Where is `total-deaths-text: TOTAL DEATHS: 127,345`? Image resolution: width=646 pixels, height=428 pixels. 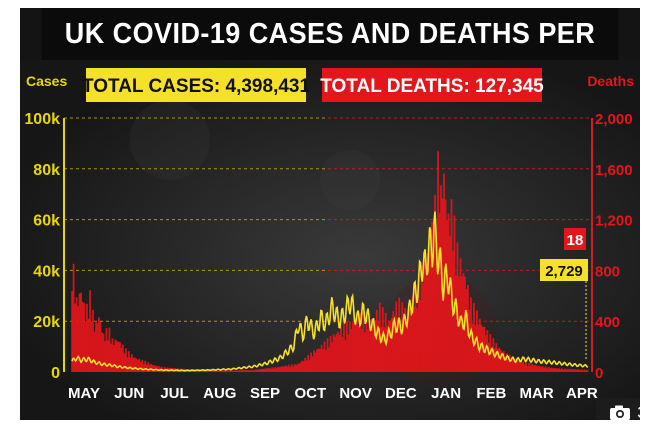 total-deaths-text: TOTAL DEATHS: 127,345 is located at coordinates (432, 86).